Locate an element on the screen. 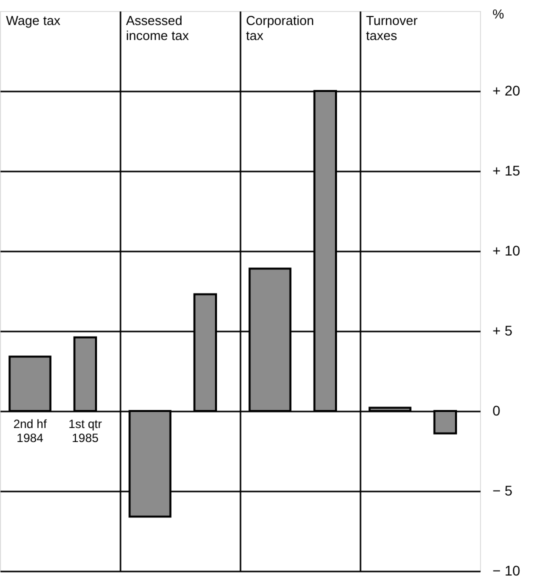  y-tick-label: 0 is located at coordinates (496, 410).